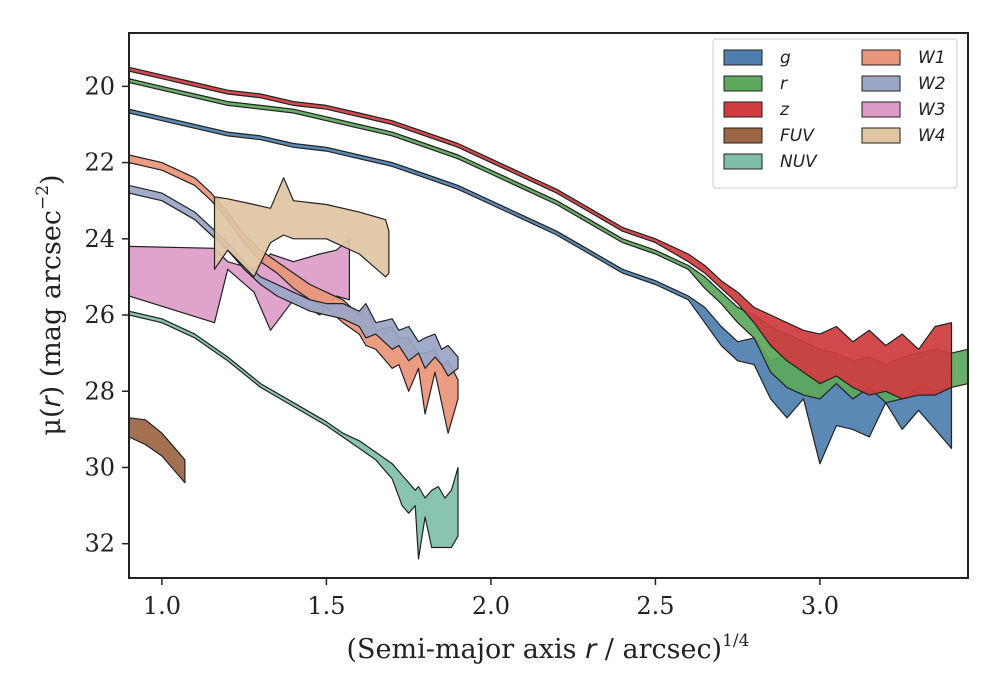 The width and height of the screenshot is (1000, 700). What do you see at coordinates (784, 84) in the screenshot?
I see `legend-label-r: r` at bounding box center [784, 84].